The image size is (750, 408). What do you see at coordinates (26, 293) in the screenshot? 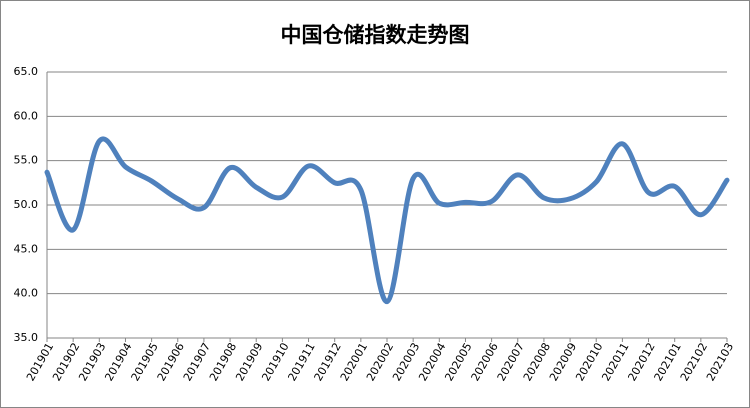
I see `y-tick-label: 40.0` at bounding box center [26, 293].